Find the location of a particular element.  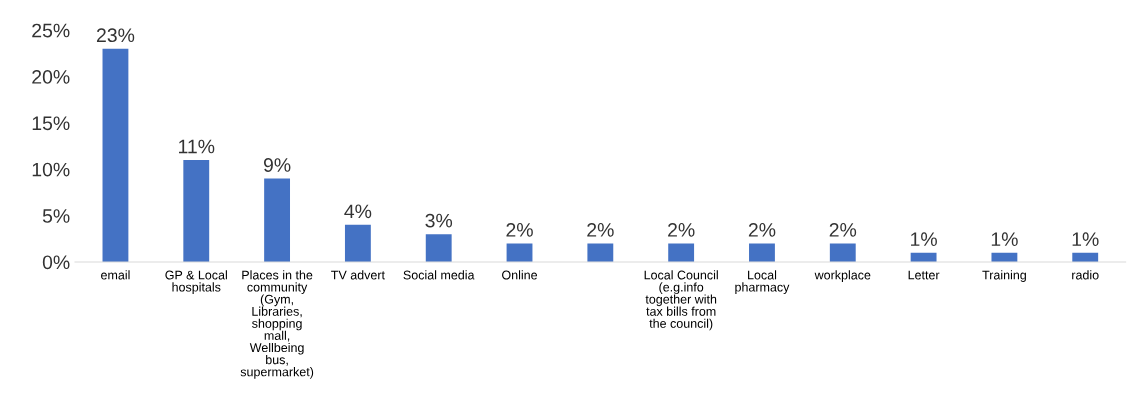

y-tick-label: 0% is located at coordinates (56, 262).